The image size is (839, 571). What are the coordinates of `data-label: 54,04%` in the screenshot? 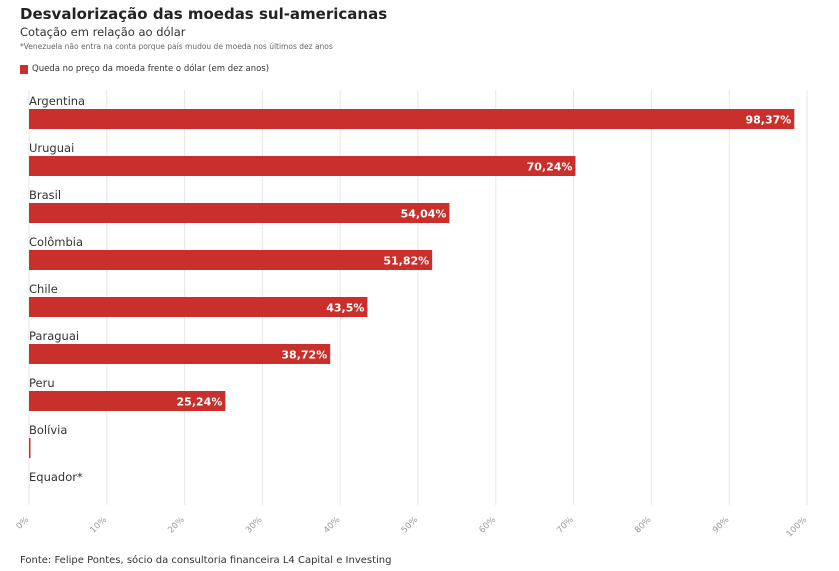 It's located at (424, 214).